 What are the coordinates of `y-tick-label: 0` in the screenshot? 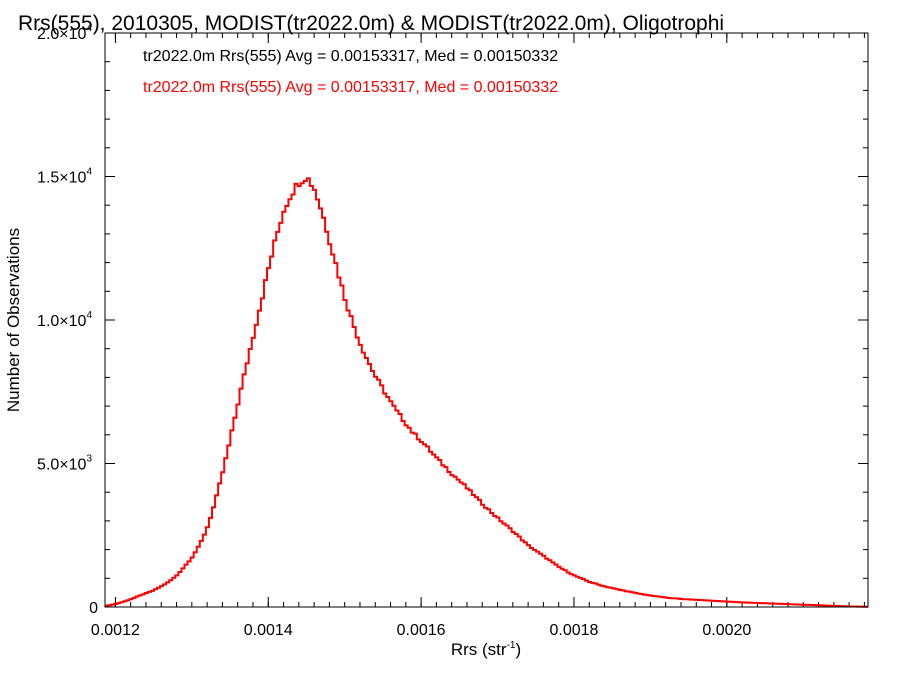 It's located at (93, 608).